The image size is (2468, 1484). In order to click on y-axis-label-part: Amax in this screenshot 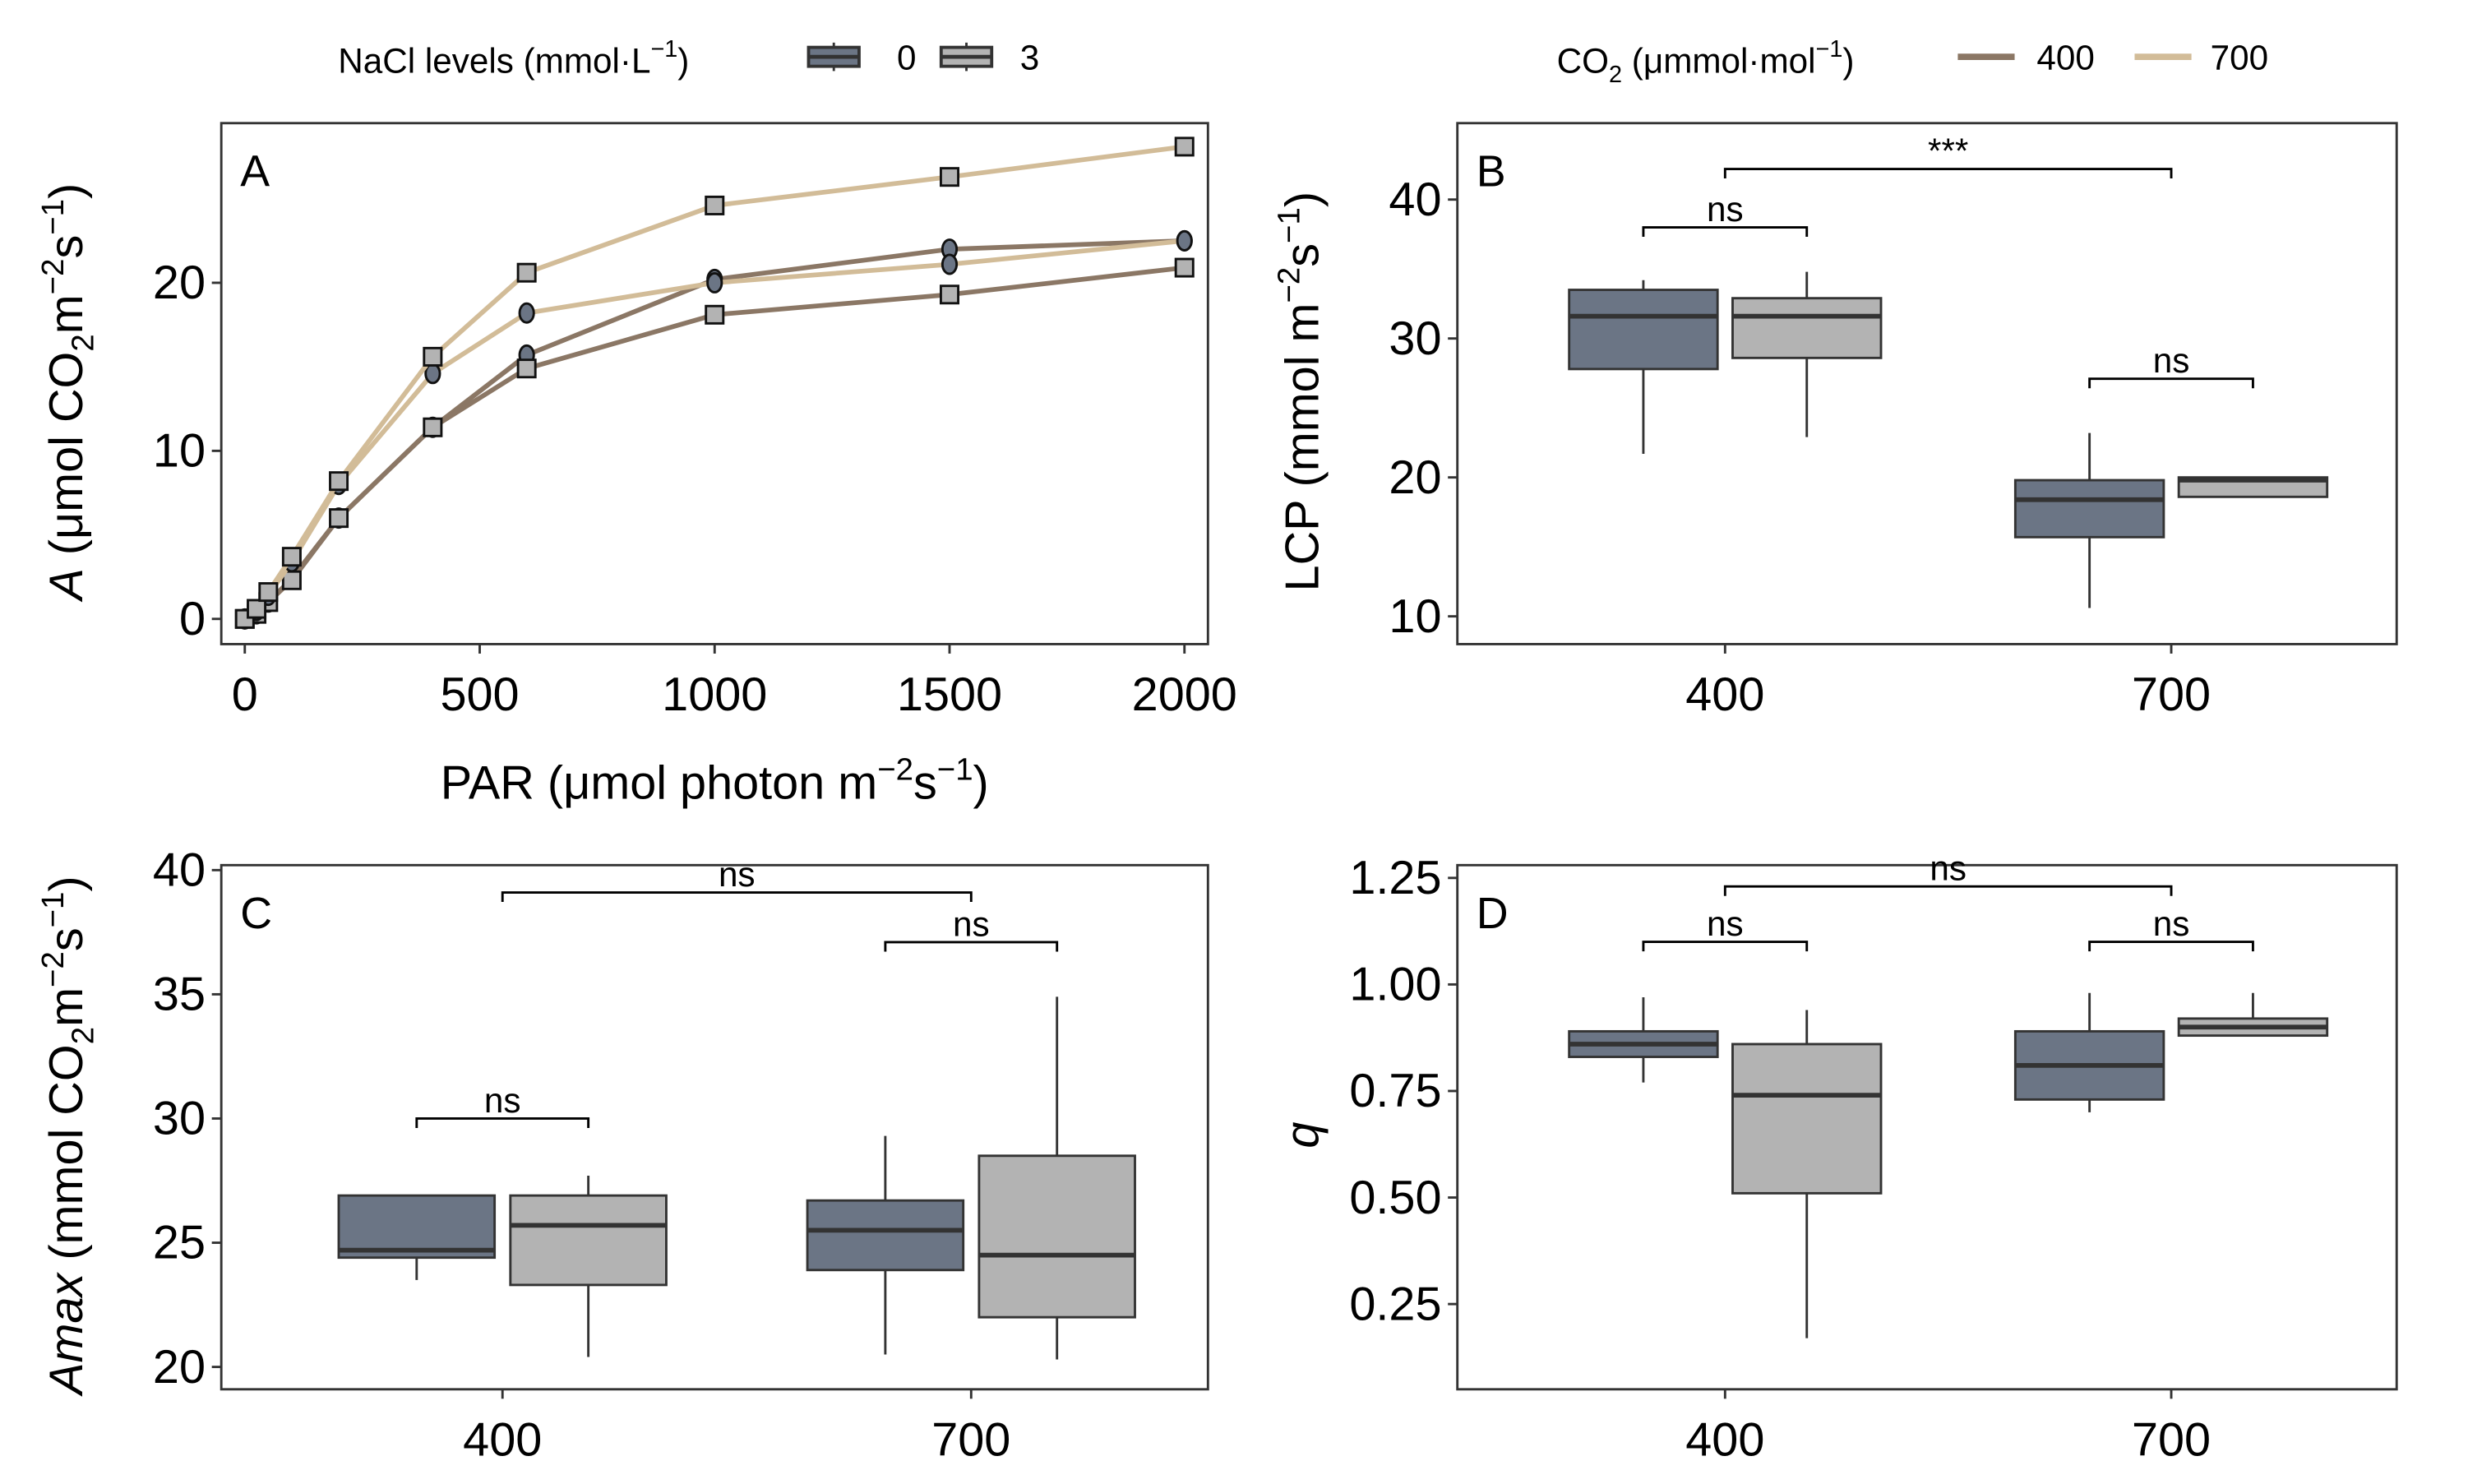, I will do `click(66, 1333)`.